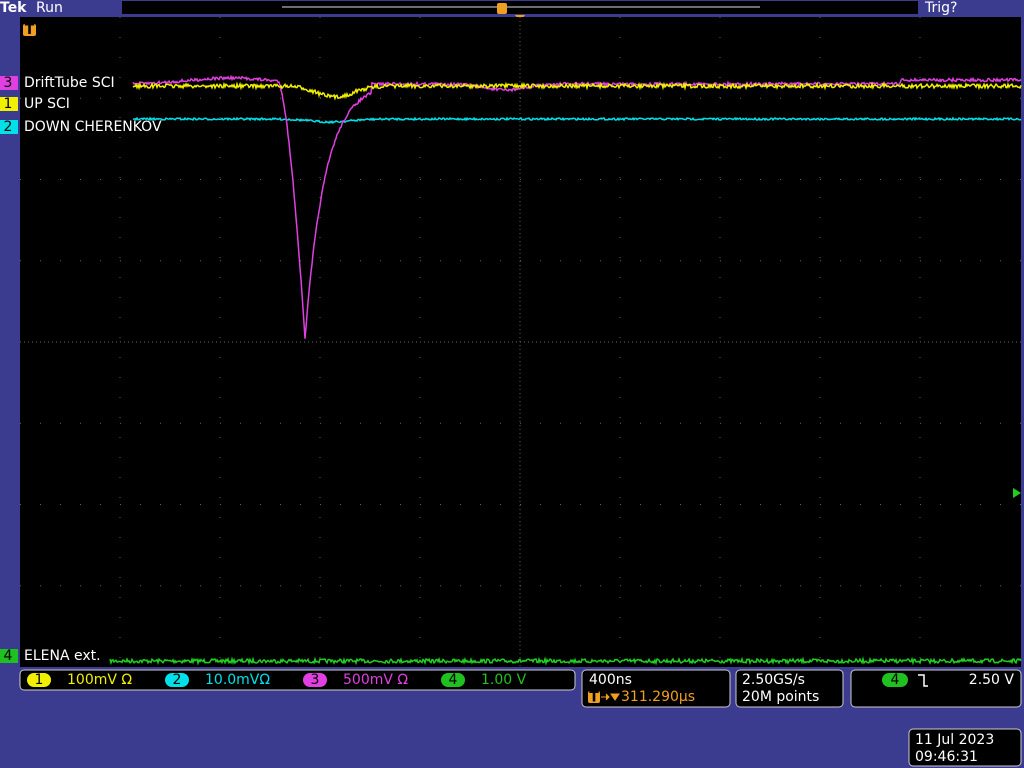 This screenshot has width=1024, height=768. What do you see at coordinates (773, 680) in the screenshot?
I see `sample-rate: 2.50GS/s` at bounding box center [773, 680].